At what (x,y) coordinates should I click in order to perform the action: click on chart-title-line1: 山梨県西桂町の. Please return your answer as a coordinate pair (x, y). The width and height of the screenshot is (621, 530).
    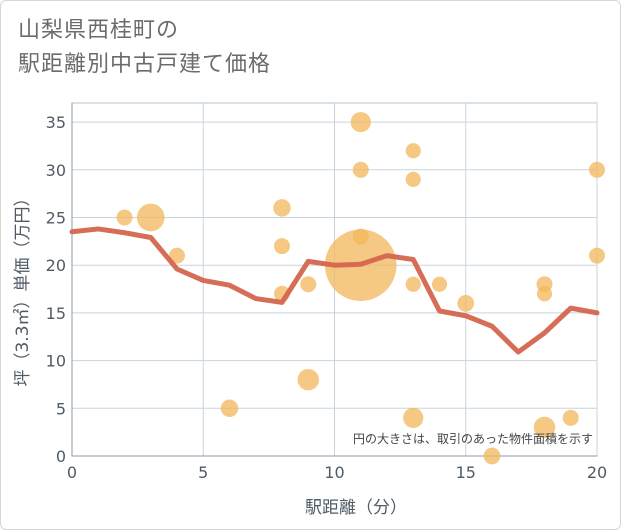
    Looking at the image, I should click on (99, 30).